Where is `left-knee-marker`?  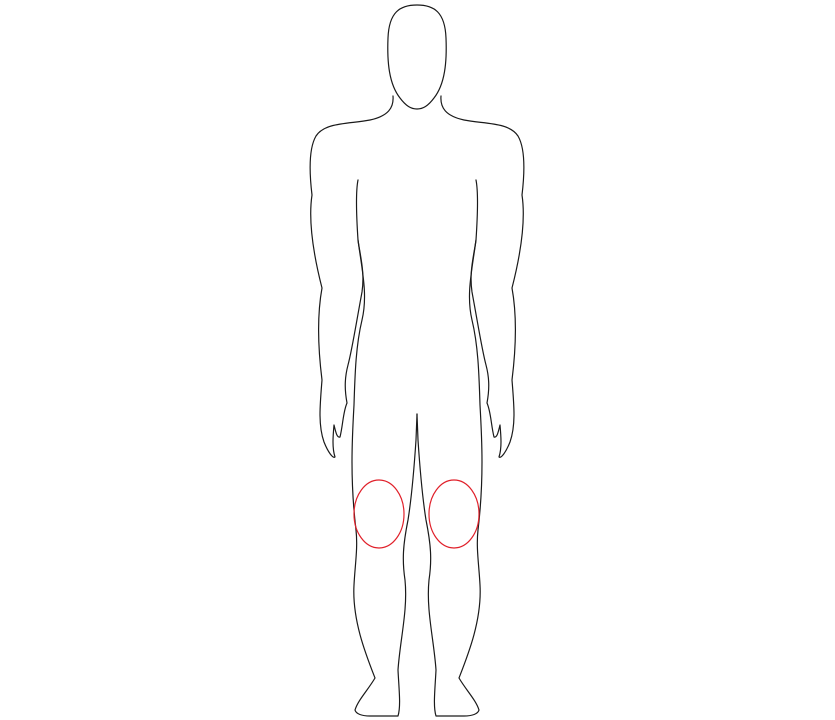
left-knee-marker is located at coordinates (379, 514).